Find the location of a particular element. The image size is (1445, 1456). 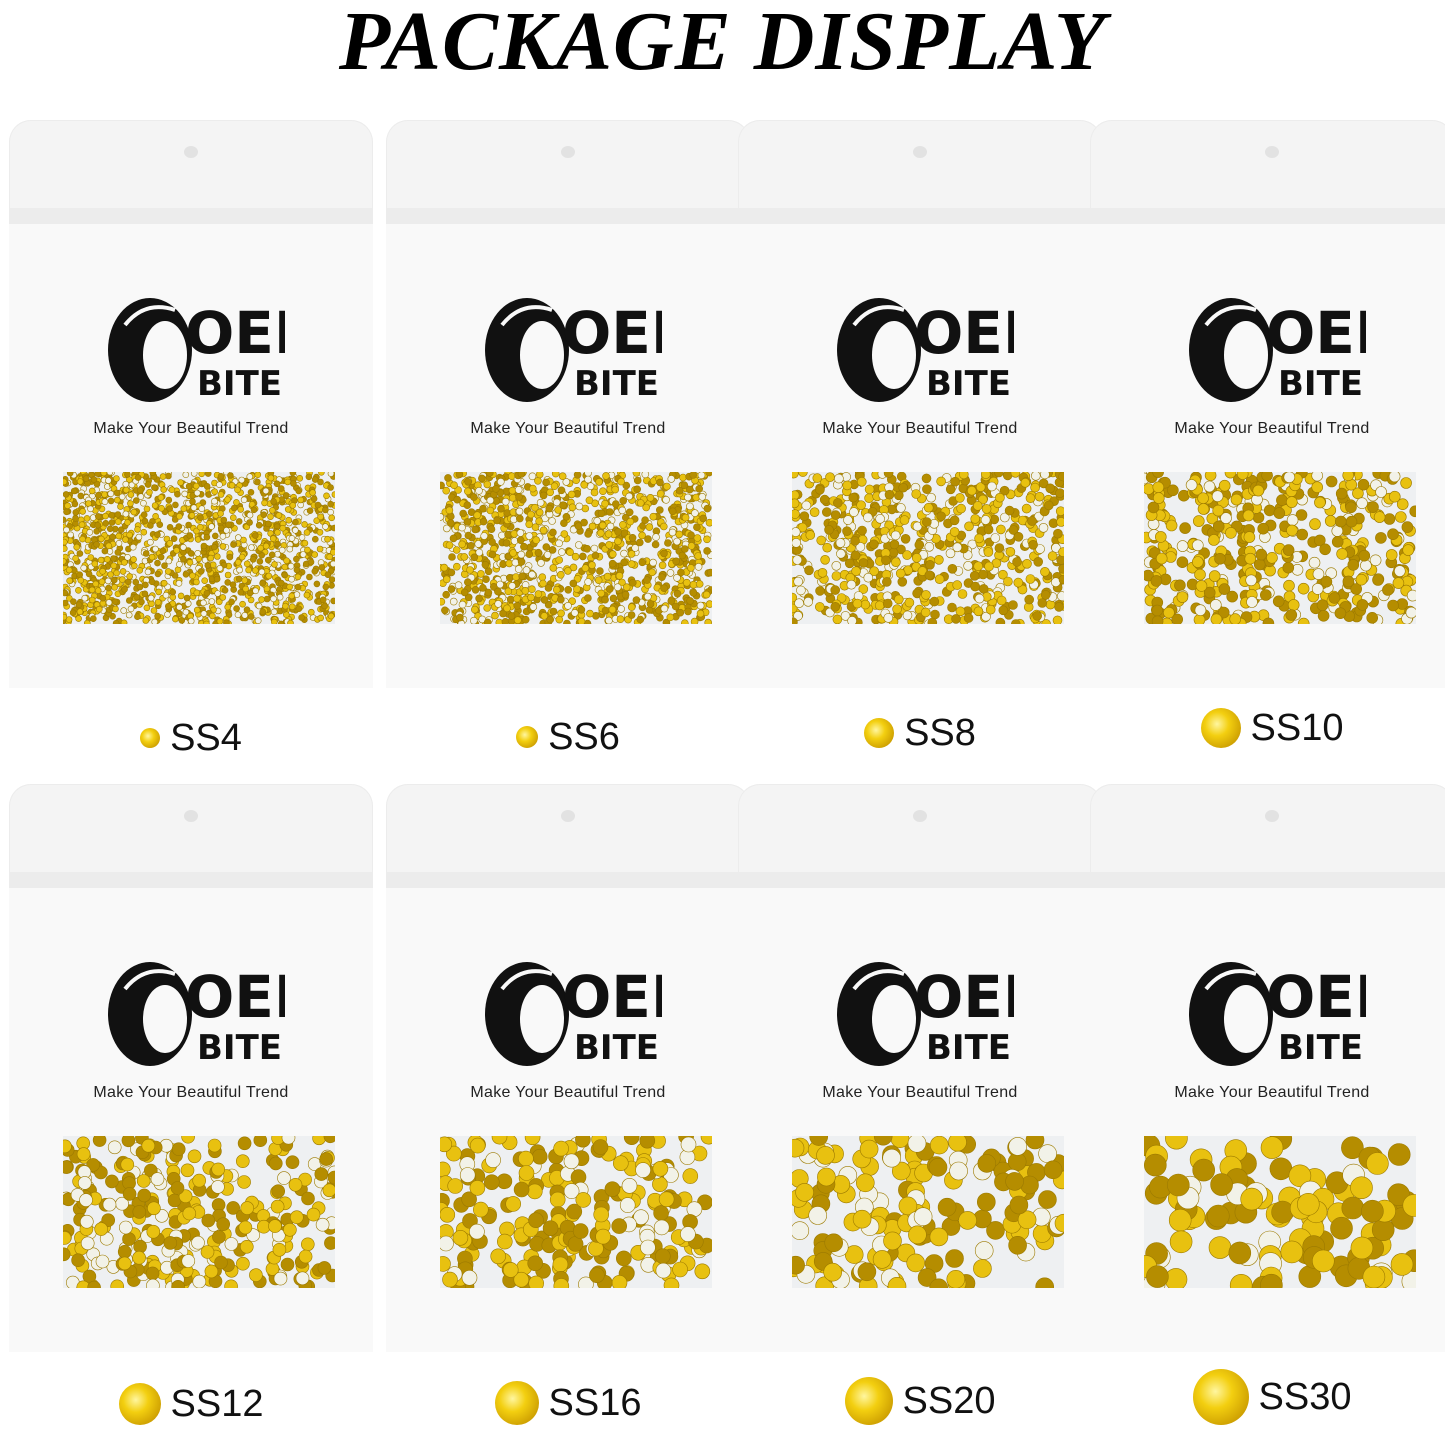

brand-logo: OEI BITE is located at coordinates (925, 351).